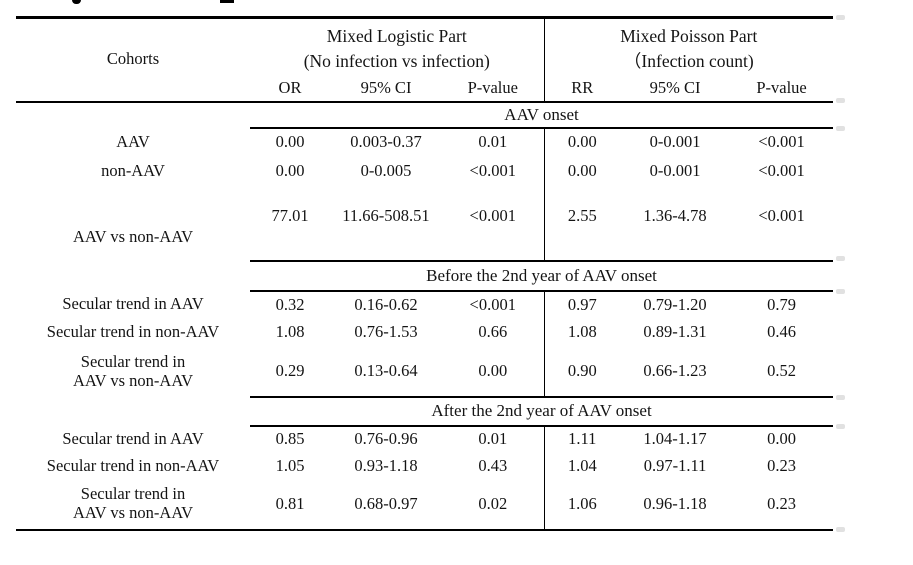  Describe the element at coordinates (675, 370) in the screenshot. I see `value-cell: 0.66-1.23` at that location.